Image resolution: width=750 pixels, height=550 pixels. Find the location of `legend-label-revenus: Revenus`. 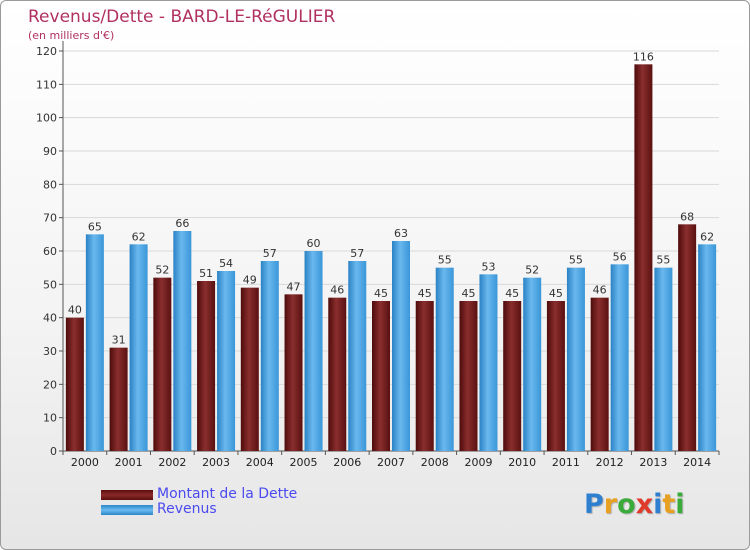

legend-label-revenus: Revenus is located at coordinates (187, 509).